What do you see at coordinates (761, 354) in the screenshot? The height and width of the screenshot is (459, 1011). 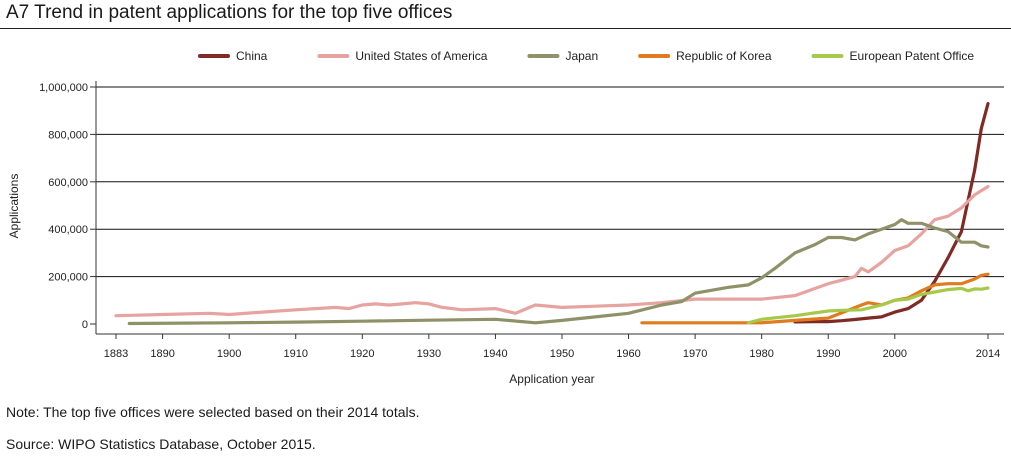 I see `x-tick-label: 1980` at bounding box center [761, 354].